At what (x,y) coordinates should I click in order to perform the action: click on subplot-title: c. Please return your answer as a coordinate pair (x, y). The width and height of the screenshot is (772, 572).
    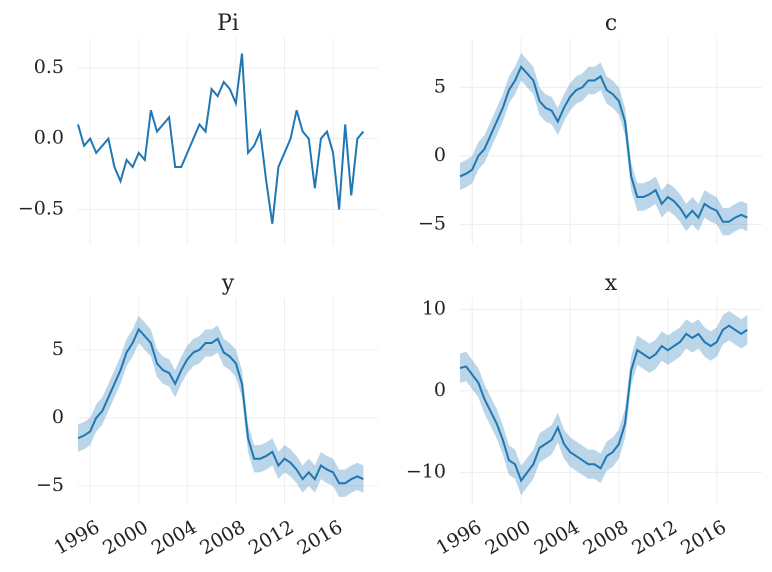
    Looking at the image, I should click on (611, 23).